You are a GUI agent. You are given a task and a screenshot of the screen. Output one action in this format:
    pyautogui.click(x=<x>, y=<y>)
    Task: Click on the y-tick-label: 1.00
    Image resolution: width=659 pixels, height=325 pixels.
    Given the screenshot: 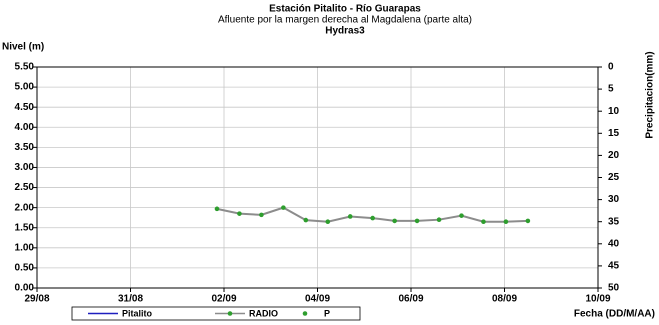 What is the action you would take?
    pyautogui.click(x=25, y=247)
    